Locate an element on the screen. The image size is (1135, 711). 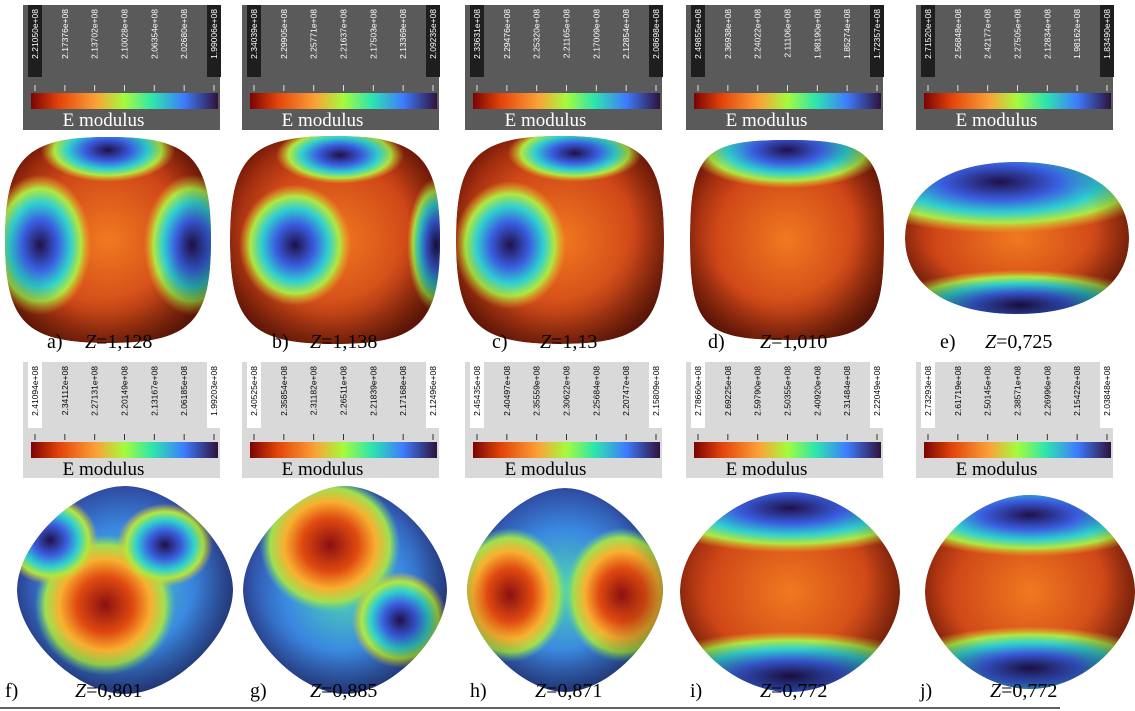
tick-label: 2.09235e+08 is located at coordinates (433, 34).